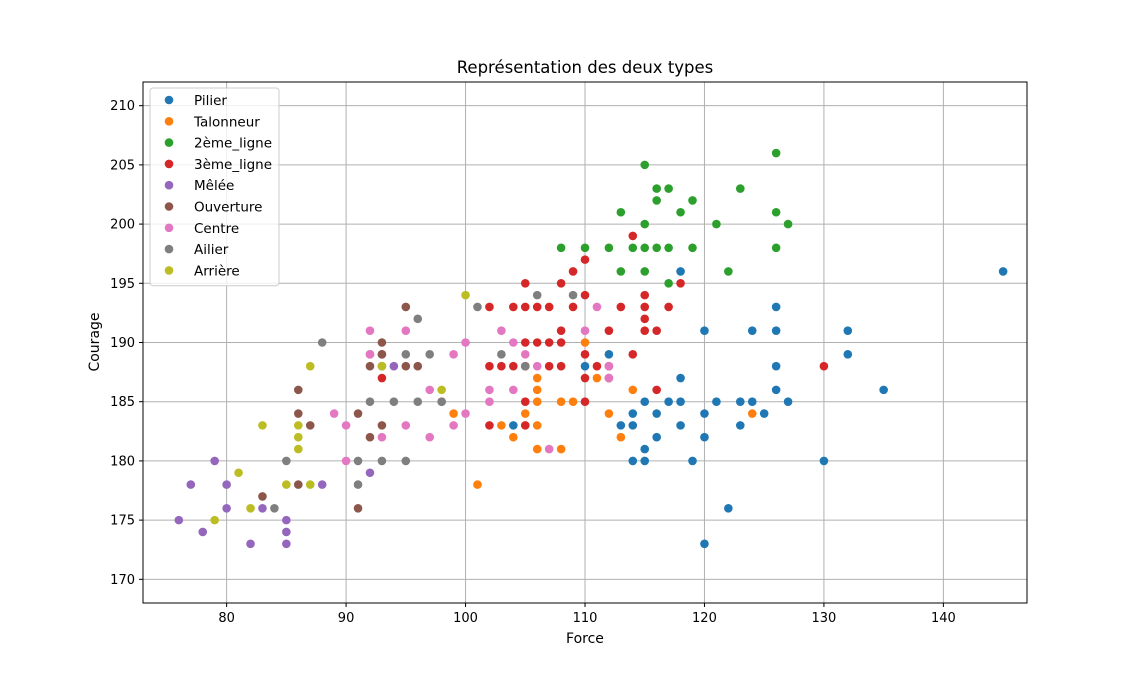 The height and width of the screenshot is (677, 1141). Describe the element at coordinates (122, 225) in the screenshot. I see `y-tick-label: 200` at that location.